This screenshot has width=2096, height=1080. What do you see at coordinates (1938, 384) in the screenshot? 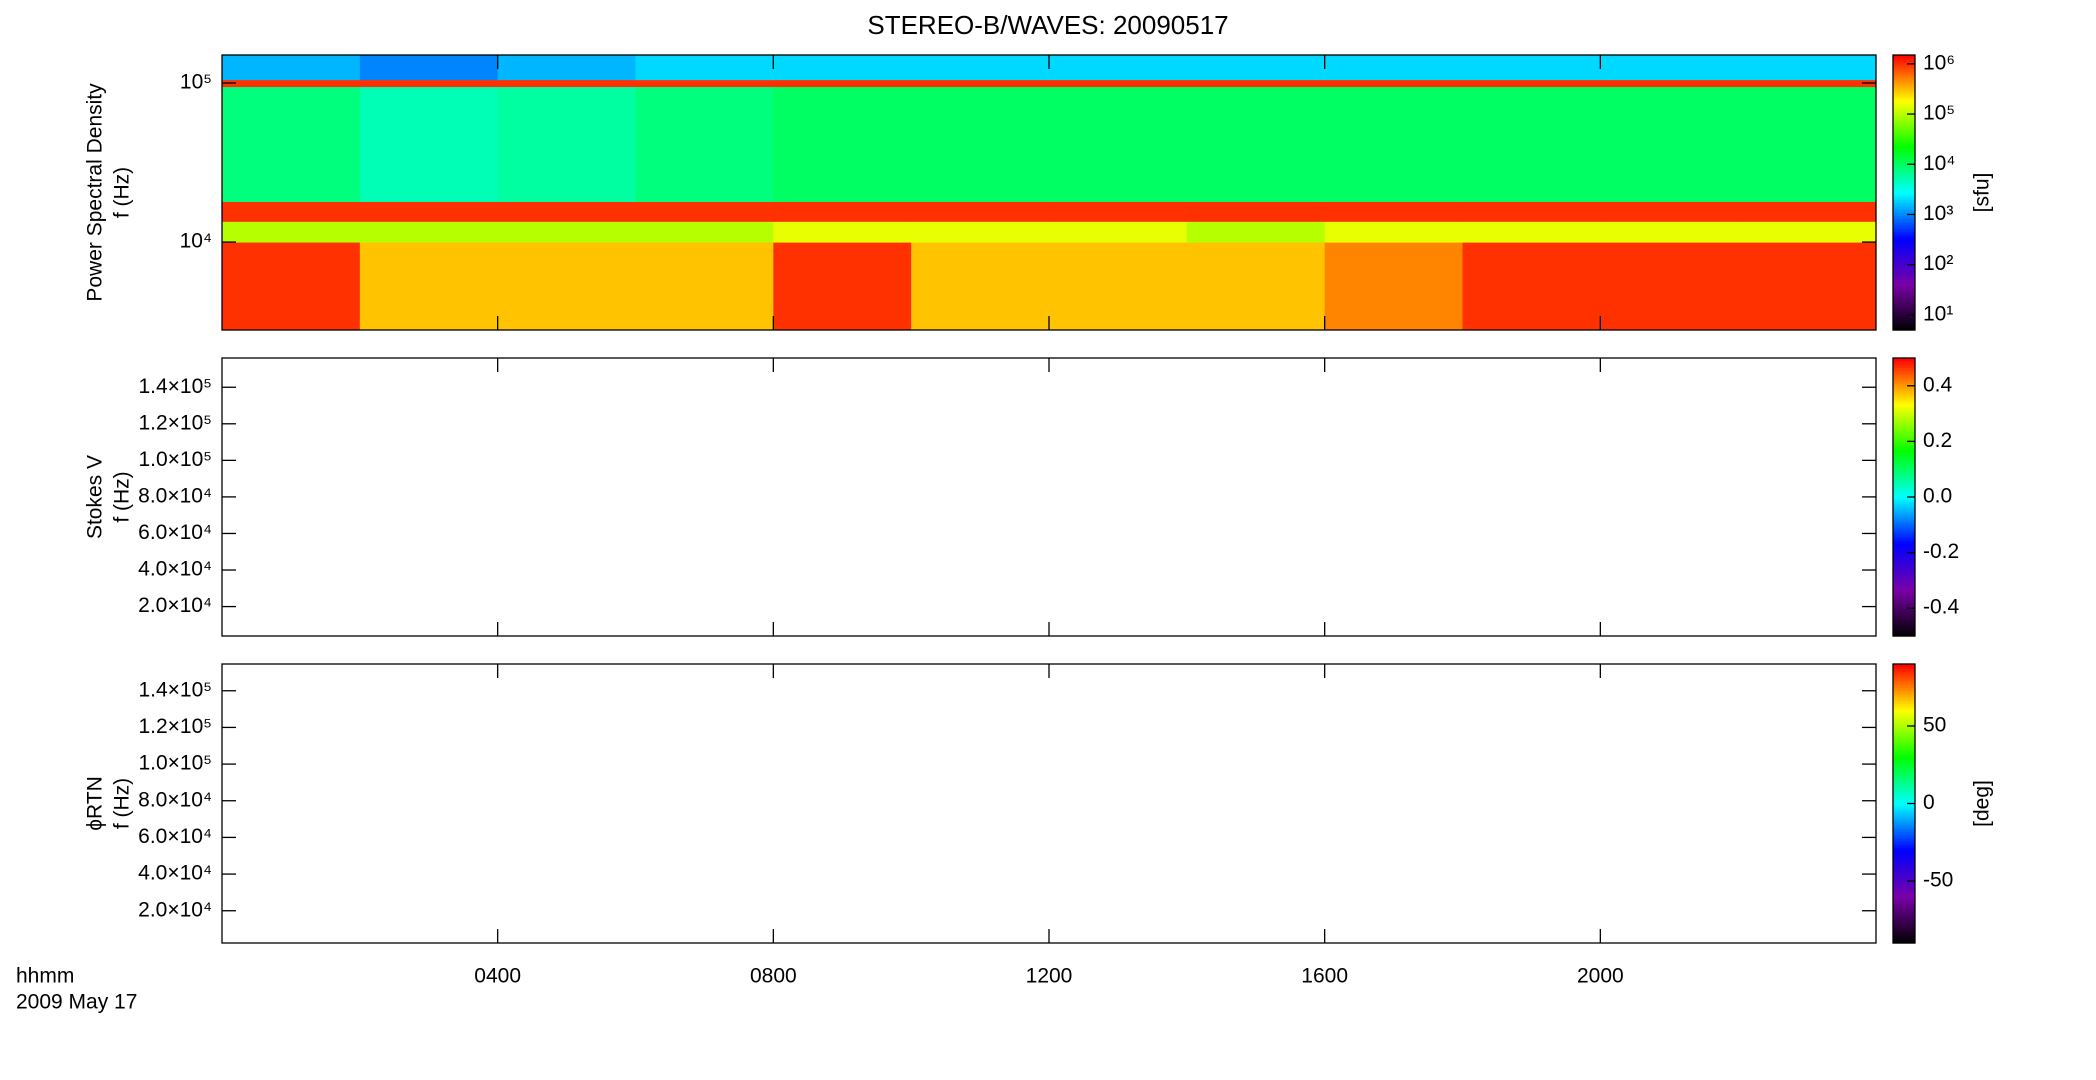
I see `colorbar-tick-label: 0.4` at bounding box center [1938, 384].